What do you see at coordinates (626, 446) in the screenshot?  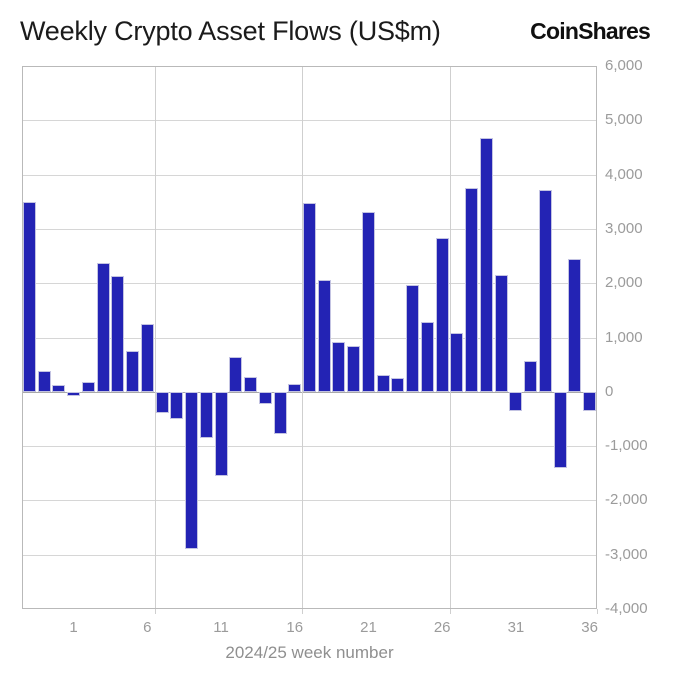 I see `y-axis-tick-label: -1,000` at bounding box center [626, 446].